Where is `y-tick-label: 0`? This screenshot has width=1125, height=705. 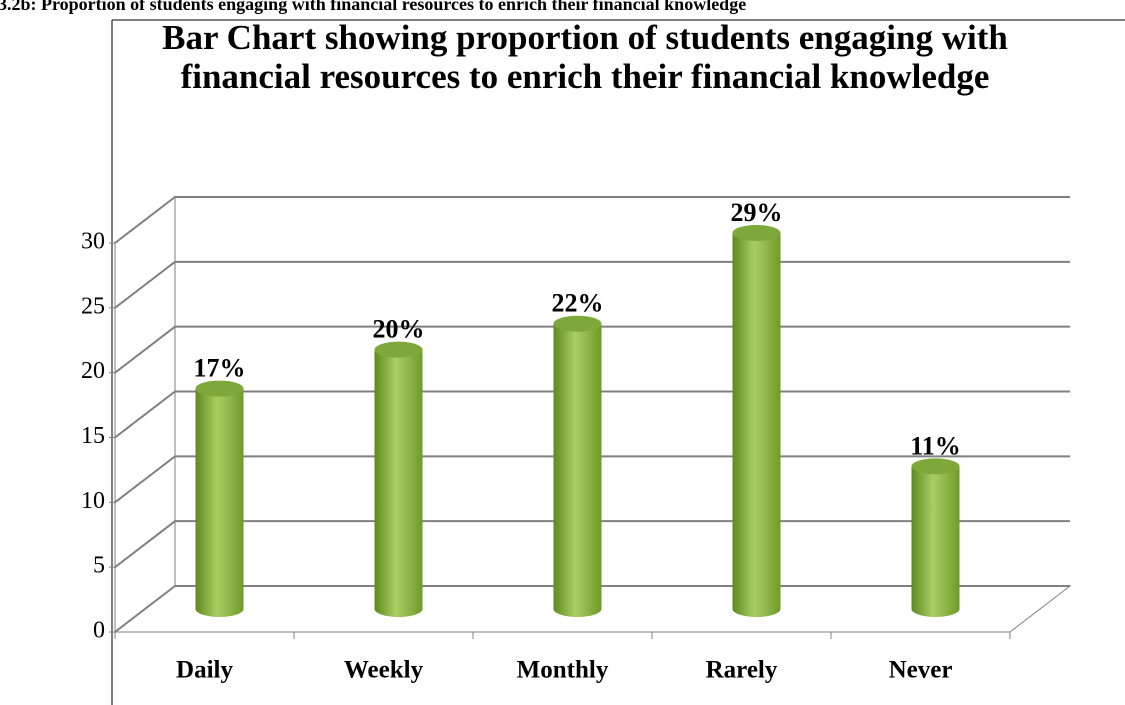 y-tick-label: 0 is located at coordinates (99, 631).